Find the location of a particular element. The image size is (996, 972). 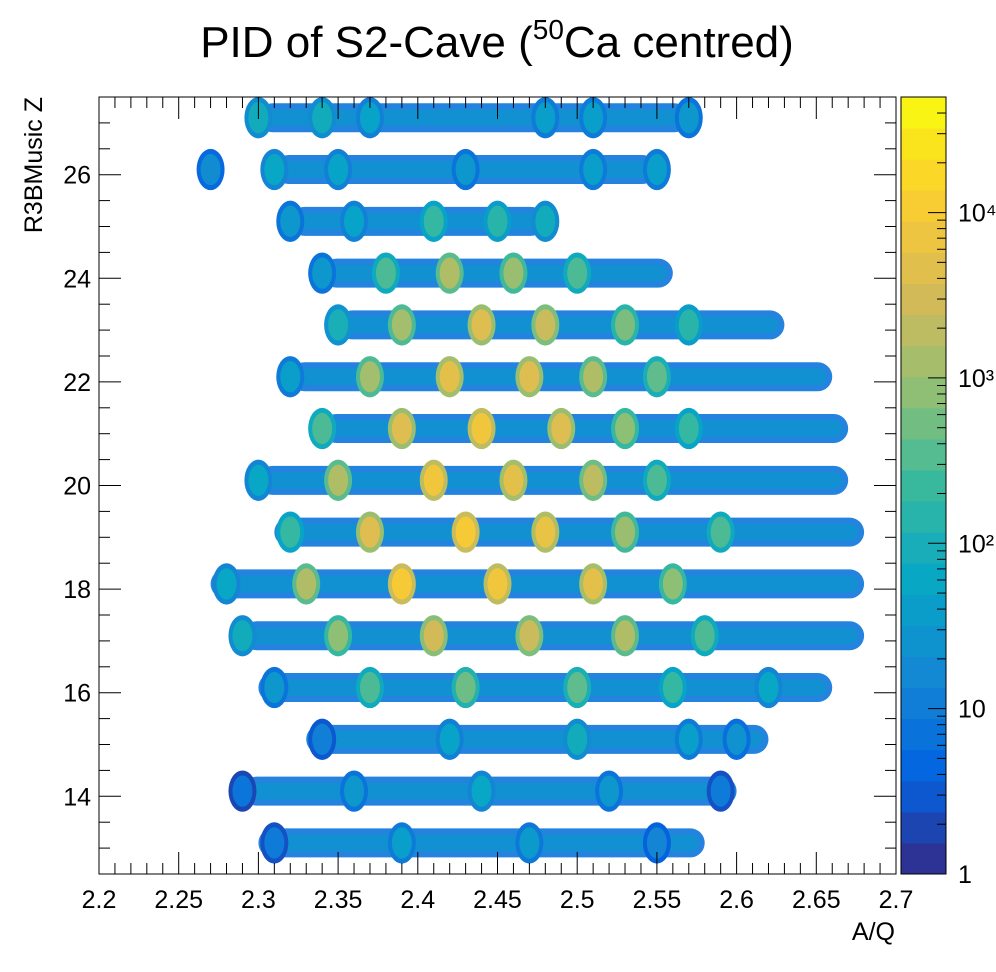

color-bar-frame is located at coordinates (923, 485).